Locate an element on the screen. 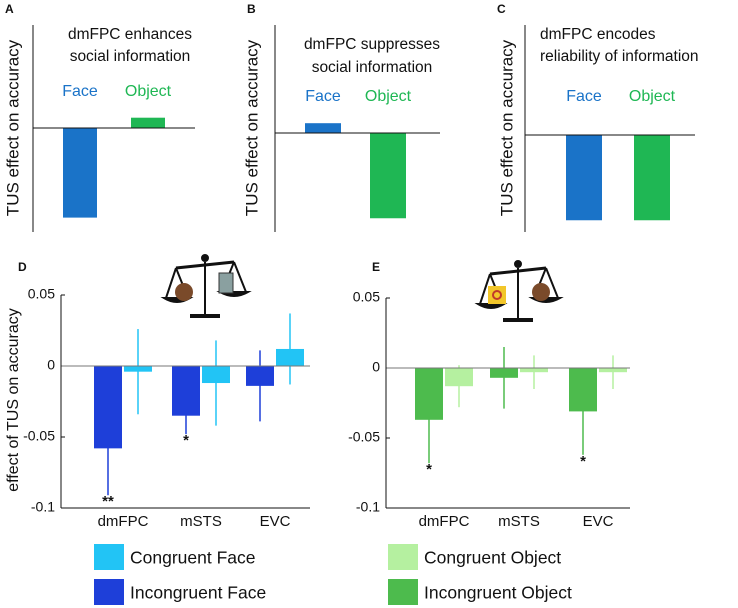 Image resolution: width=738 pixels, height=608 pixels. panel-title: reliability of information is located at coordinates (619, 56).